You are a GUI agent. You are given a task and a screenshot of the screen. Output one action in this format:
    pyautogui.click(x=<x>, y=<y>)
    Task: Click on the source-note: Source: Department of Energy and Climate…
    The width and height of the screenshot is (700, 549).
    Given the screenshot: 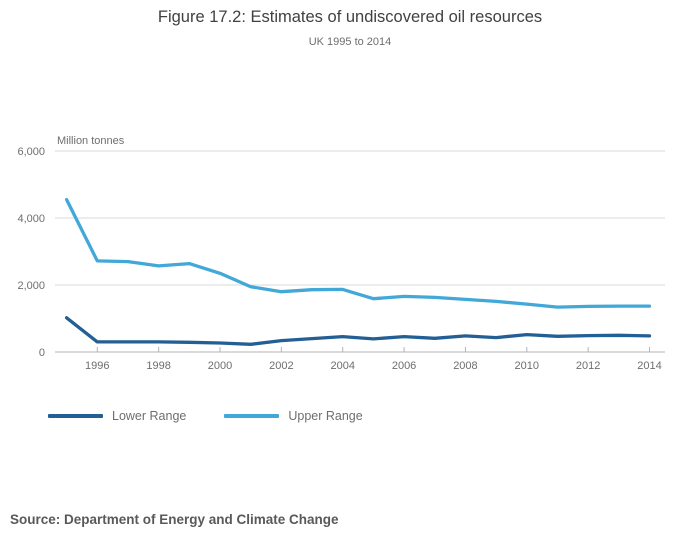 What is the action you would take?
    pyautogui.click(x=174, y=519)
    